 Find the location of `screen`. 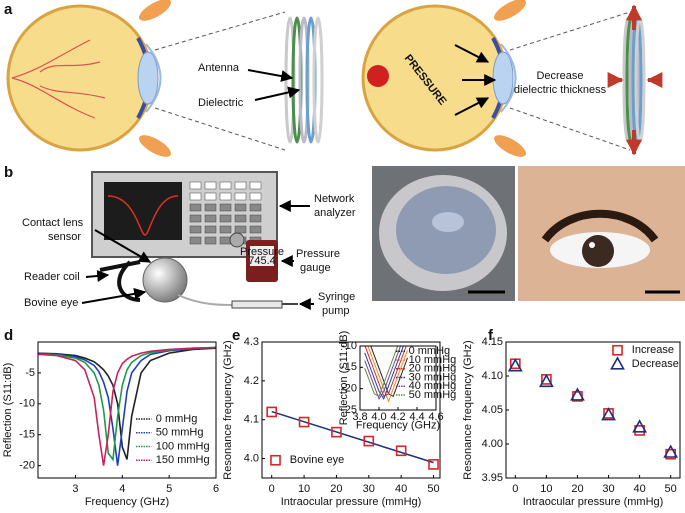

screen is located at coordinates (143, 211).